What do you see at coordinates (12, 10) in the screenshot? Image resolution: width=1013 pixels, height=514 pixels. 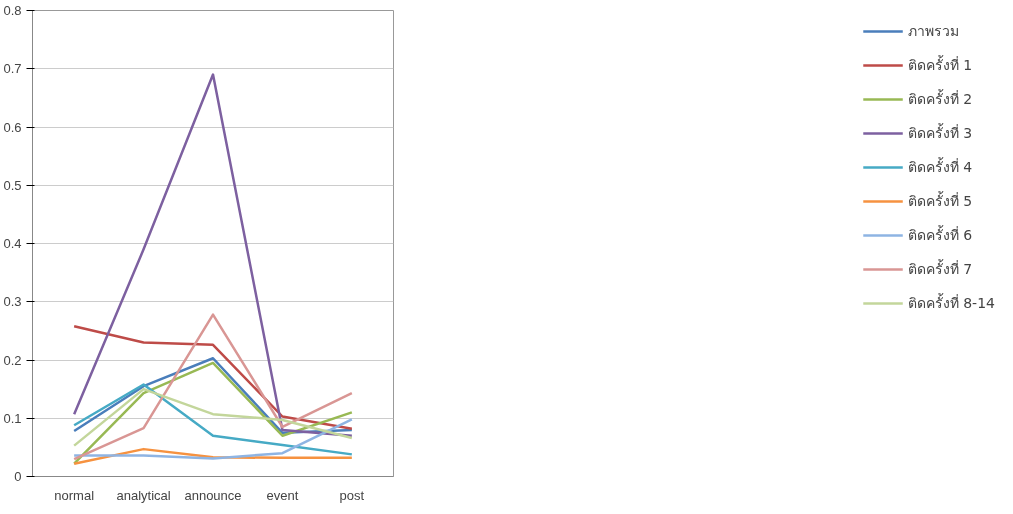 I see `y-tick-label: 0.8` at bounding box center [12, 10].